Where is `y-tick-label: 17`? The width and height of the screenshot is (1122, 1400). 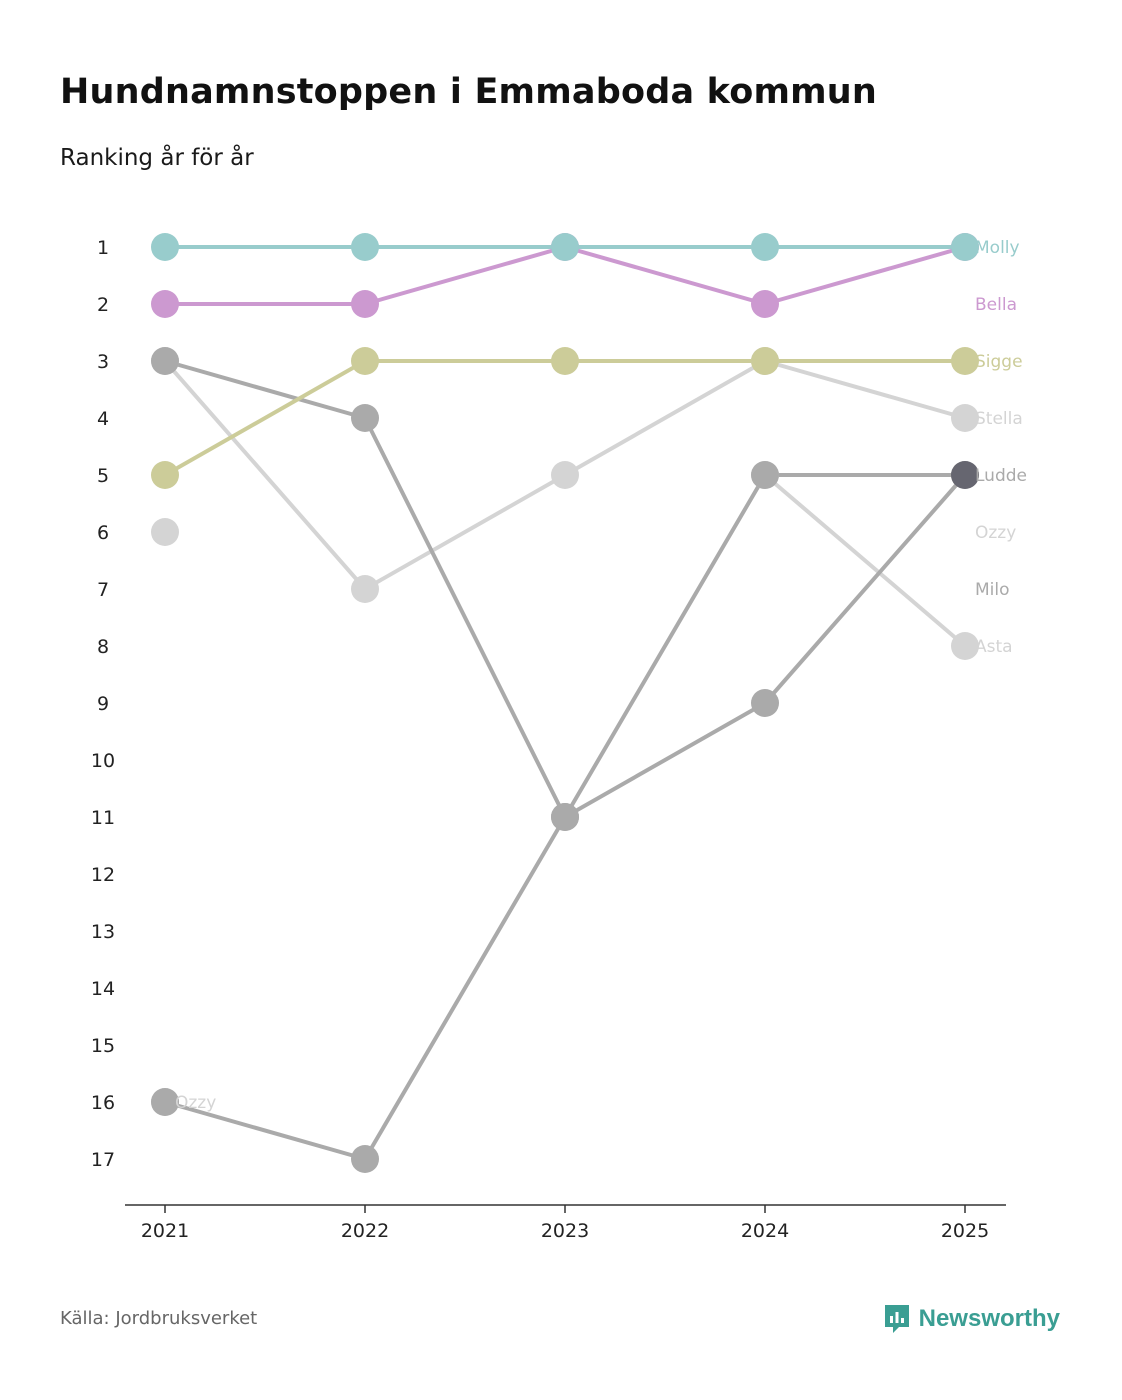 y-tick-label: 17 is located at coordinates (103, 1160).